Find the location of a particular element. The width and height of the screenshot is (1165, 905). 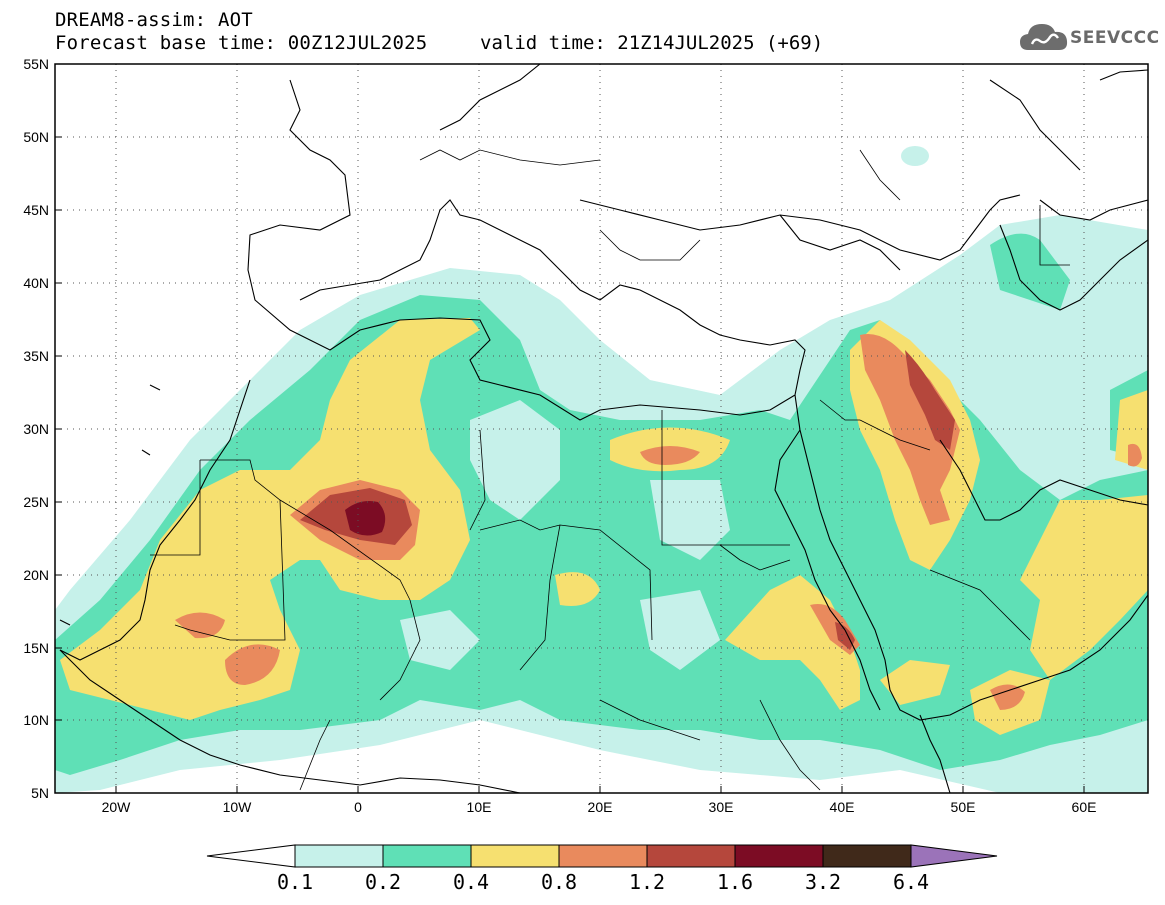

lat-label: 30N is located at coordinates (36, 429).